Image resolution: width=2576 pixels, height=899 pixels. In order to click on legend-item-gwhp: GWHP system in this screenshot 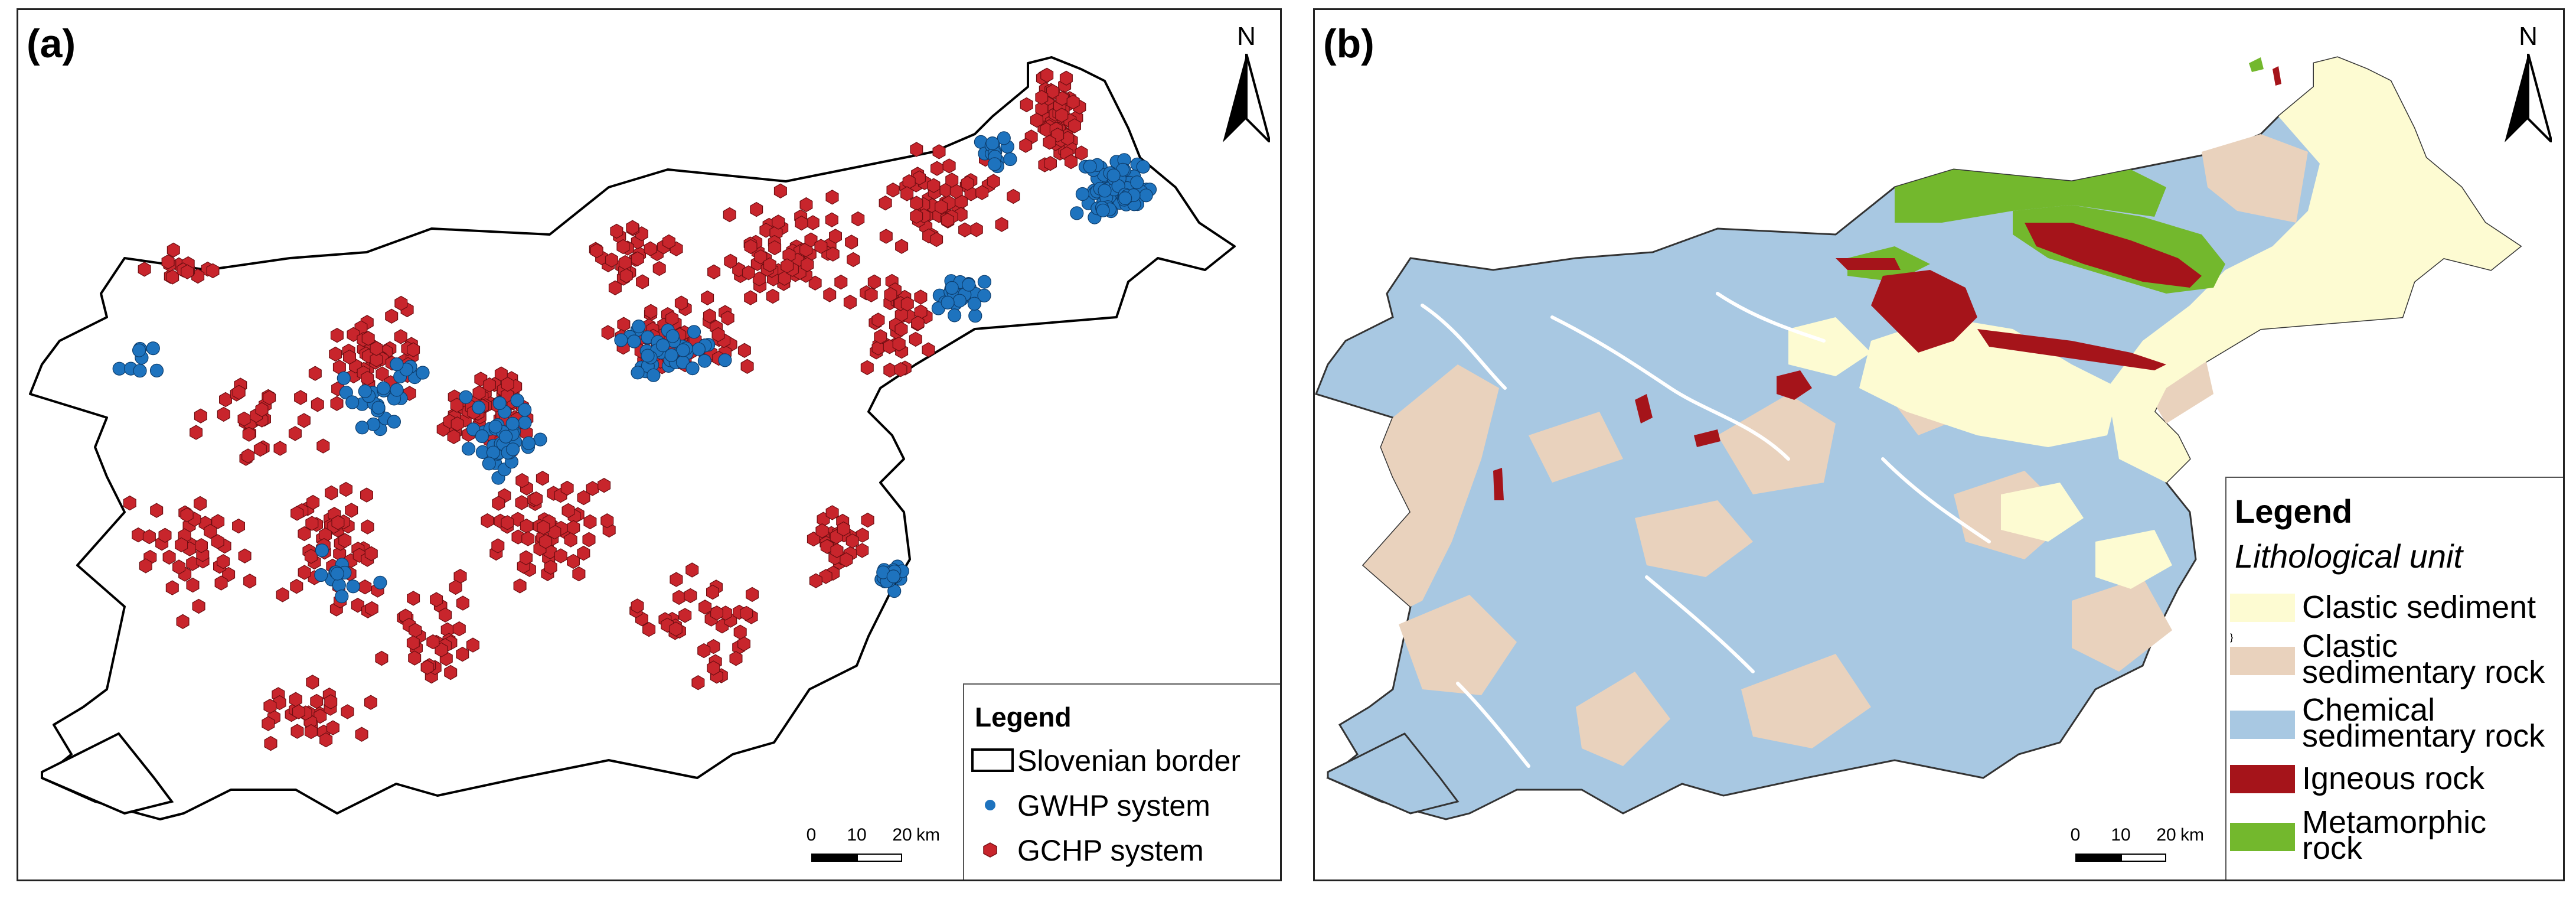, I will do `click(1090, 806)`.